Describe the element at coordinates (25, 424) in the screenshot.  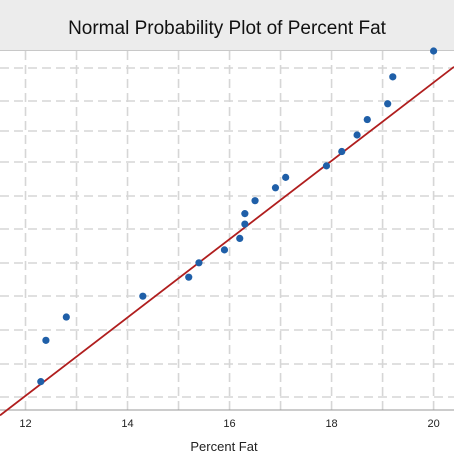
I see `x-tick-label: 12` at that location.